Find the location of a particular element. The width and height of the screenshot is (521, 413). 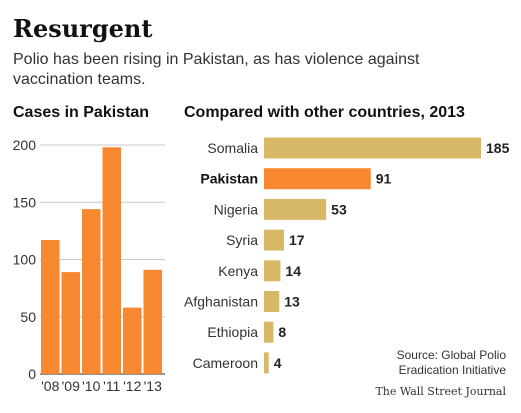

category-label: Cameroon is located at coordinates (225, 363).